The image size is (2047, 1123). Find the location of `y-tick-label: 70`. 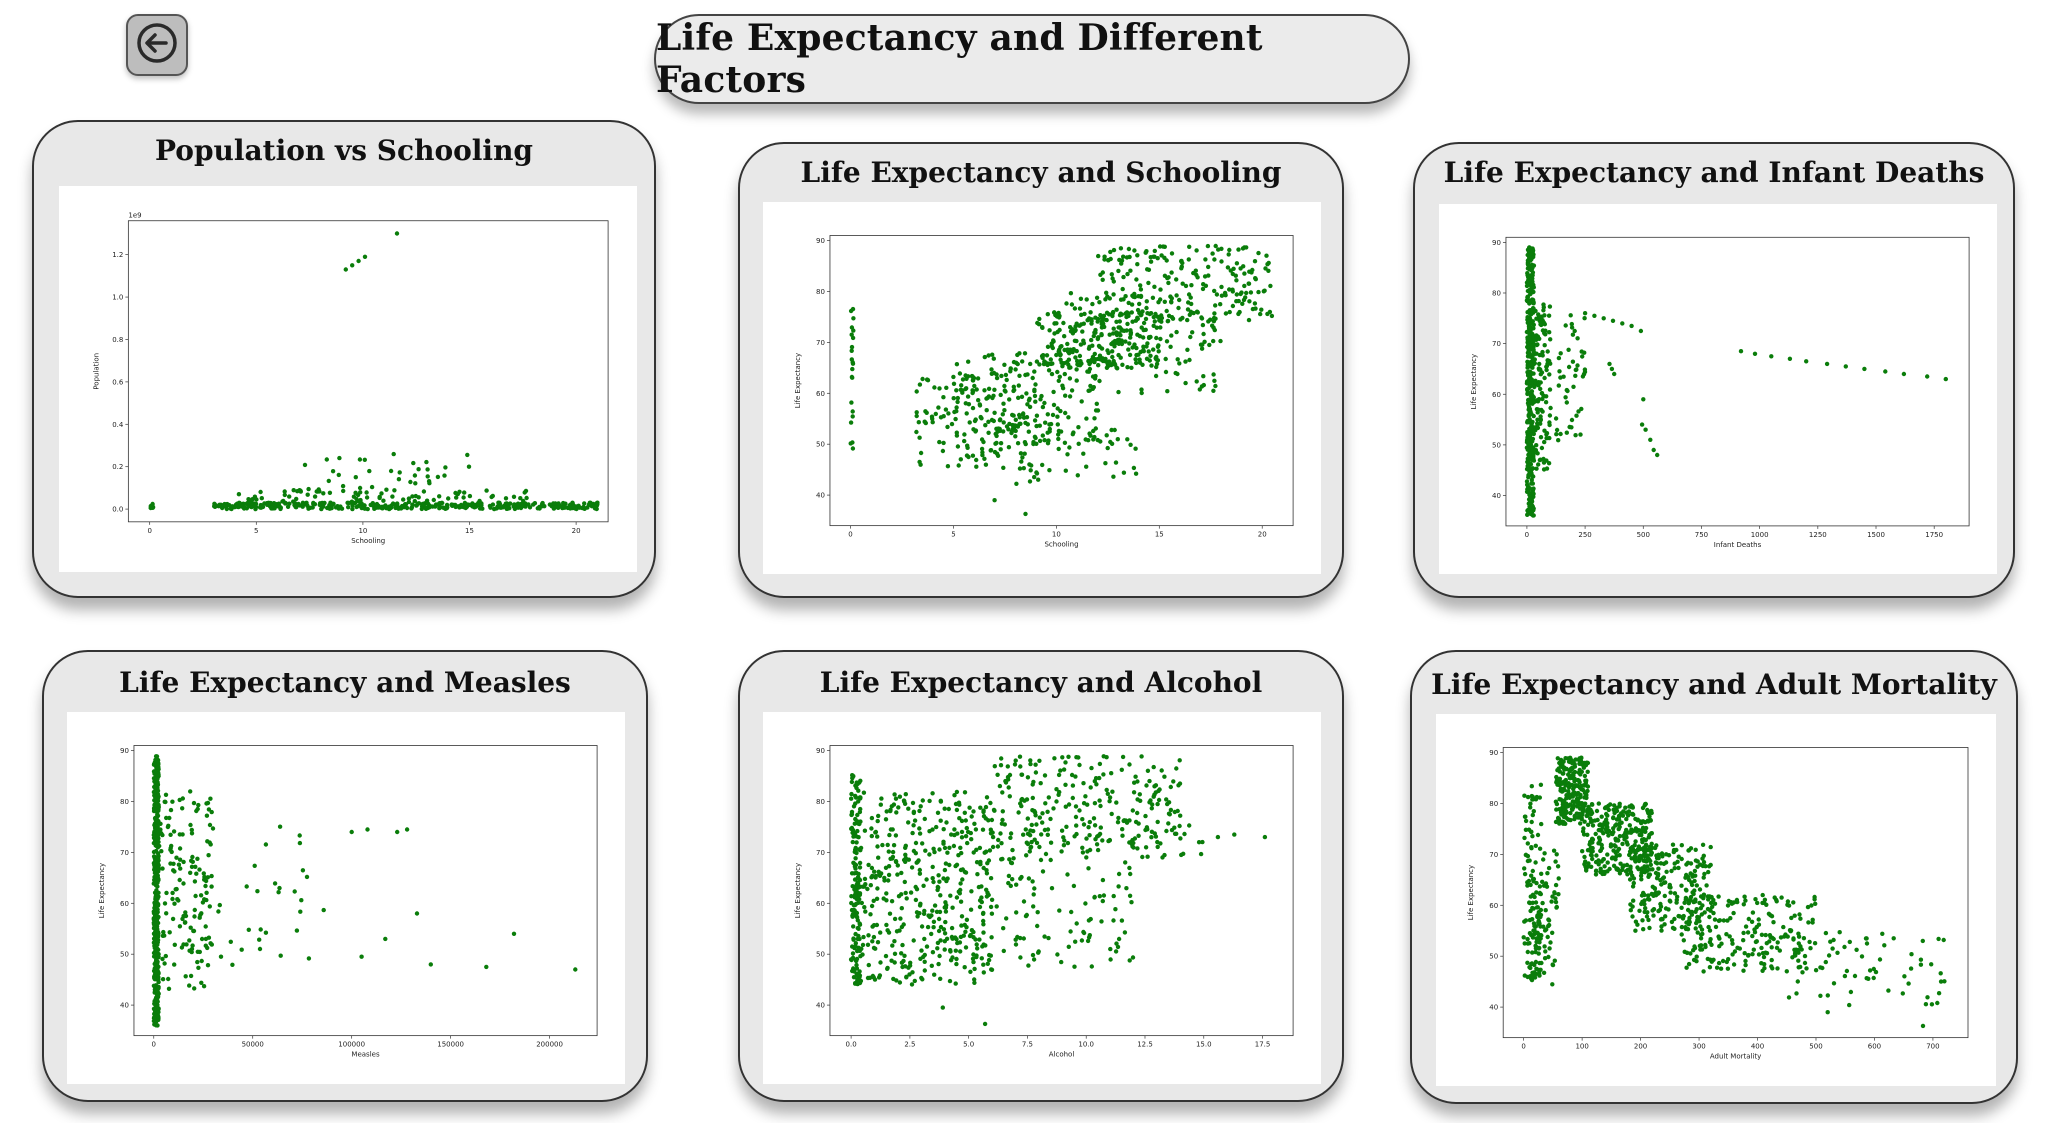

y-tick-label: 70 is located at coordinates (820, 343).